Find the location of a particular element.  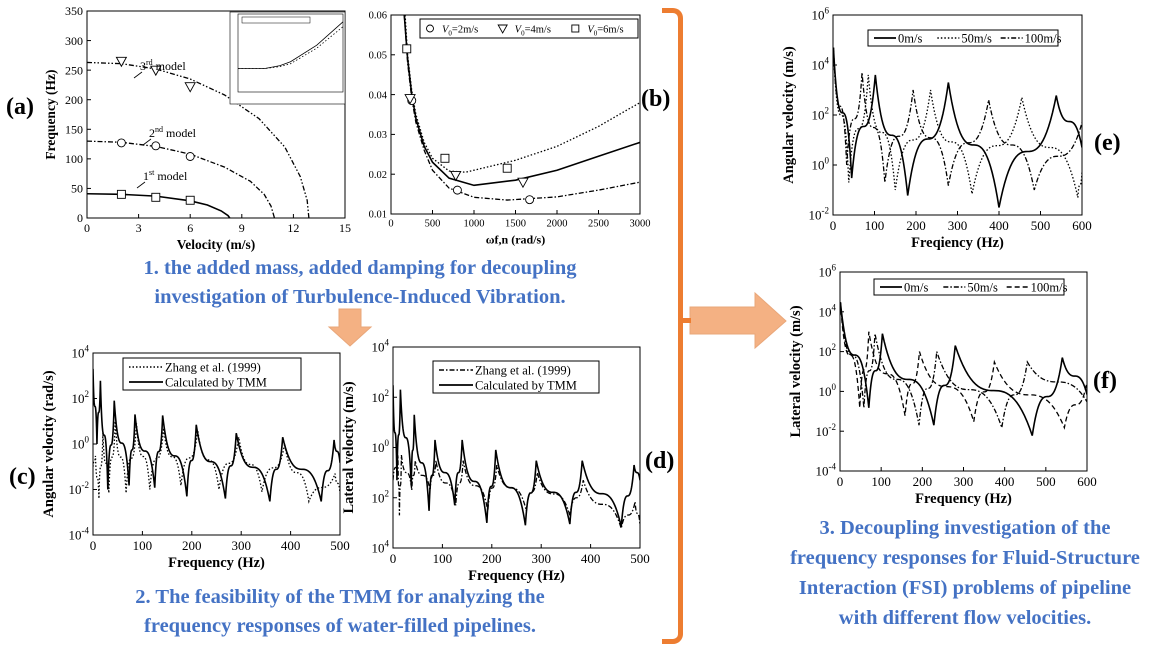

y-tick-label: 106 is located at coordinates (828, 271).